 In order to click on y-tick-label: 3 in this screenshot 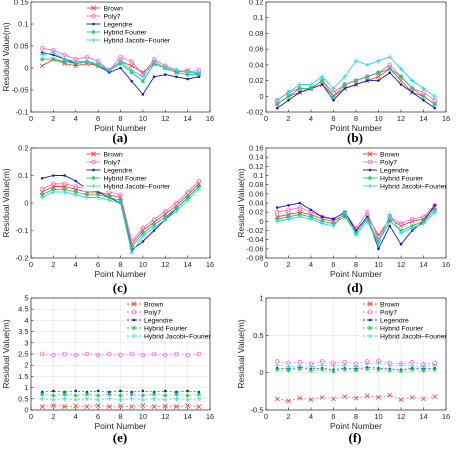, I will do `click(26, 342)`.